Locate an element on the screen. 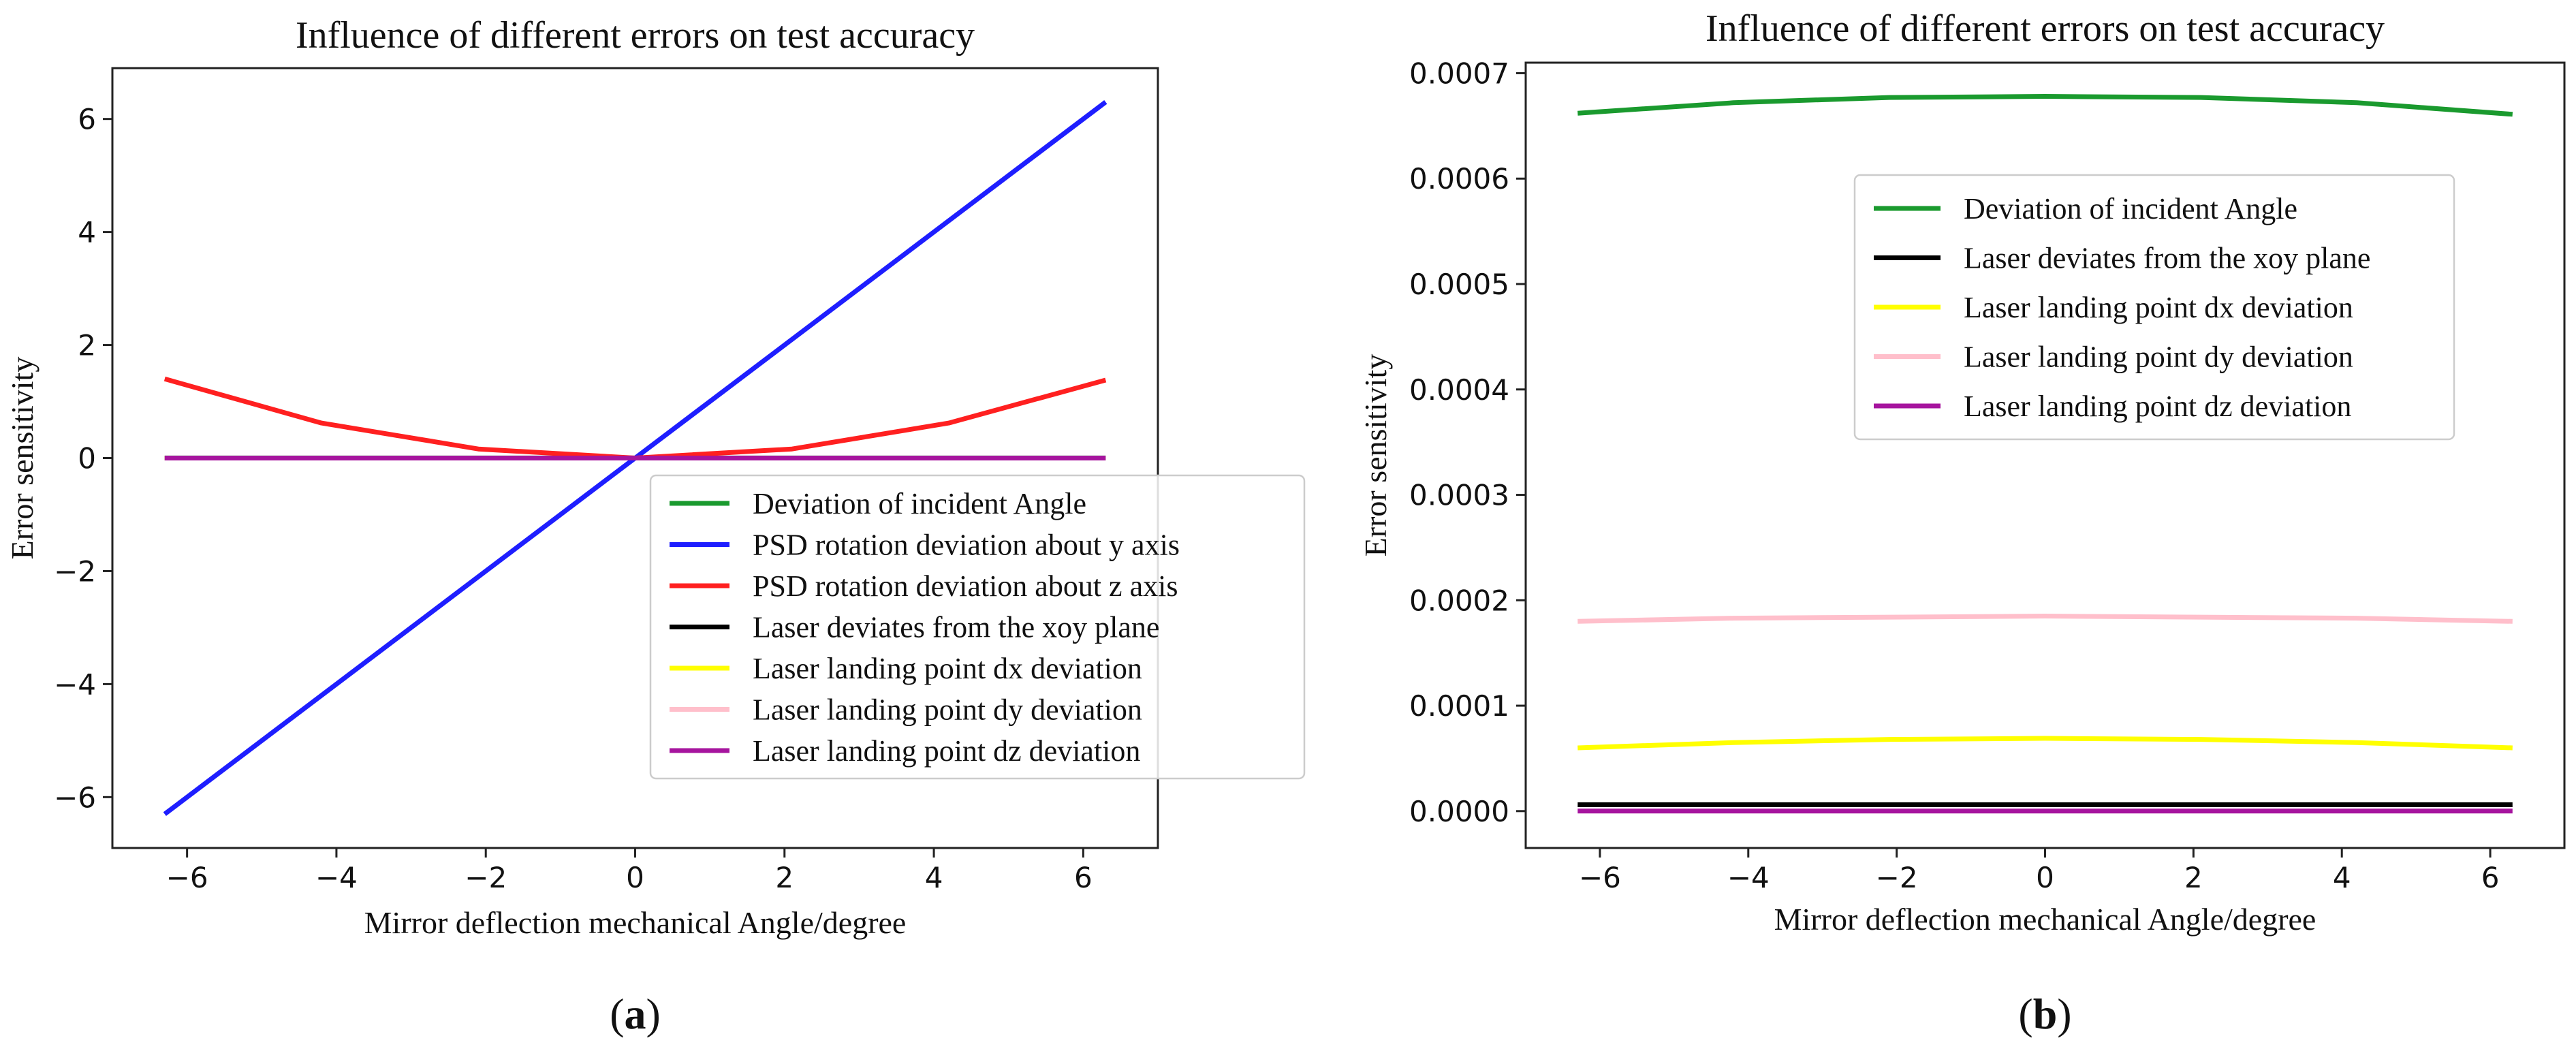 This screenshot has width=2576, height=1053. chart-a-legend-label: Laser landing point dx deviation is located at coordinates (947, 668).